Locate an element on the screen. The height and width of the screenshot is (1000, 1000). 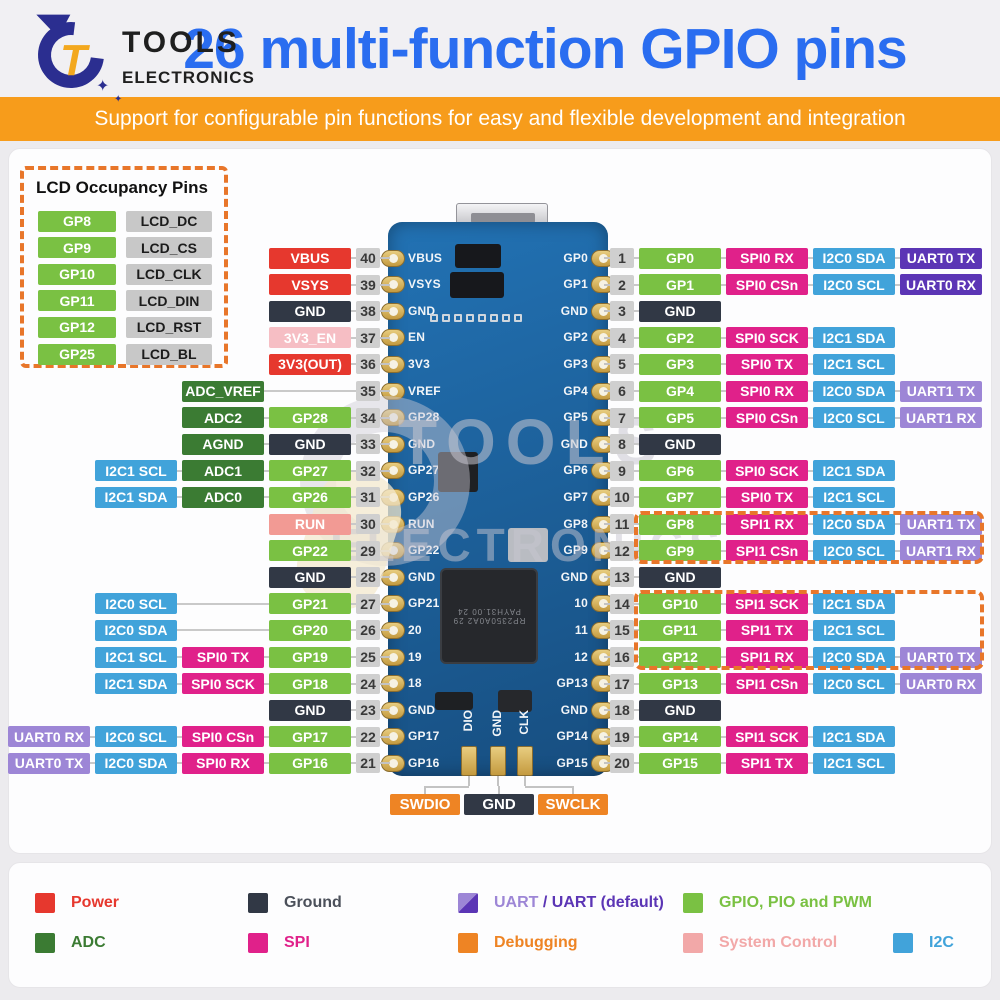
debug-pad-dio is located at coordinates (469, 761).